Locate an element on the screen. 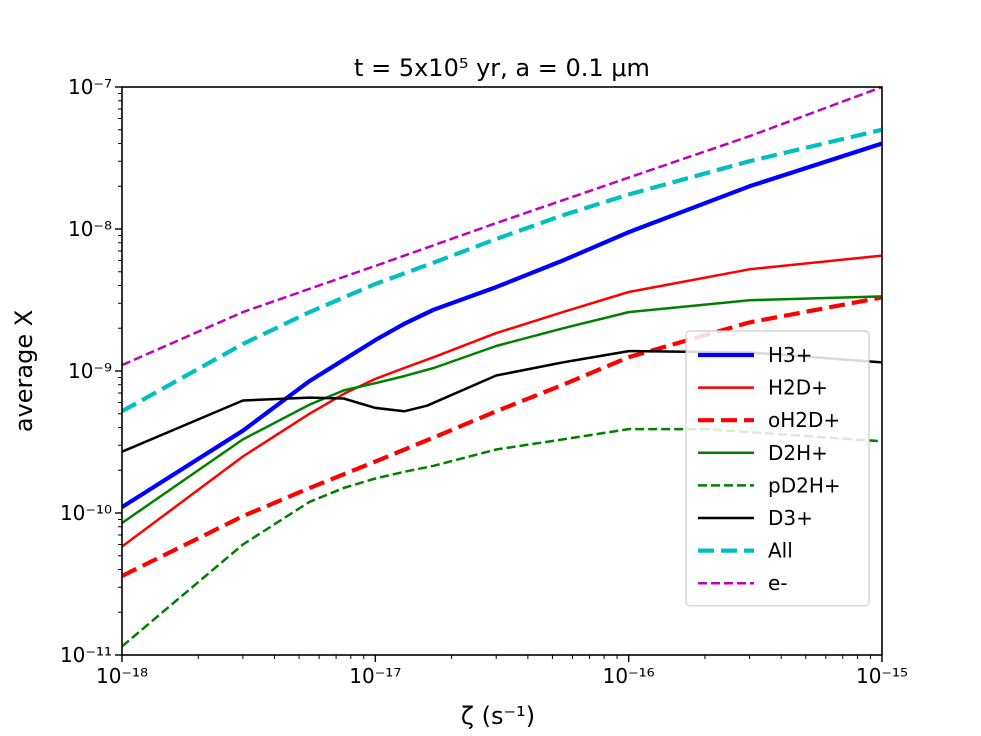 This screenshot has height=736, width=981. y-tick-label: 10⁻¹¹ is located at coordinates (86, 655).